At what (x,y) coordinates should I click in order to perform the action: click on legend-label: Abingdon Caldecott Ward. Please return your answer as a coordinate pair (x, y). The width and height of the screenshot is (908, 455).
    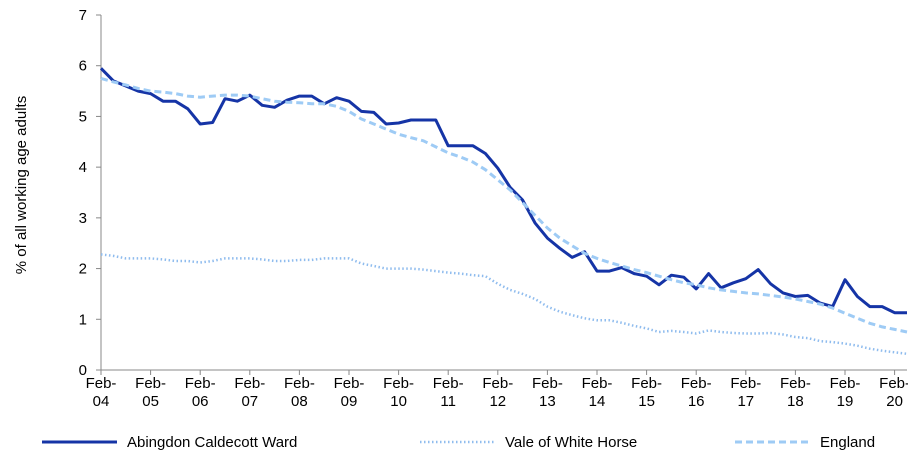
    Looking at the image, I should click on (212, 442).